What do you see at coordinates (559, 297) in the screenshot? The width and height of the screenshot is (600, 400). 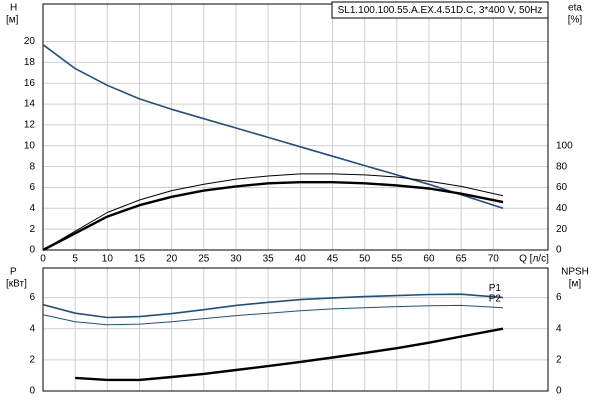 I see `y2-tick-label: 6` at bounding box center [559, 297].